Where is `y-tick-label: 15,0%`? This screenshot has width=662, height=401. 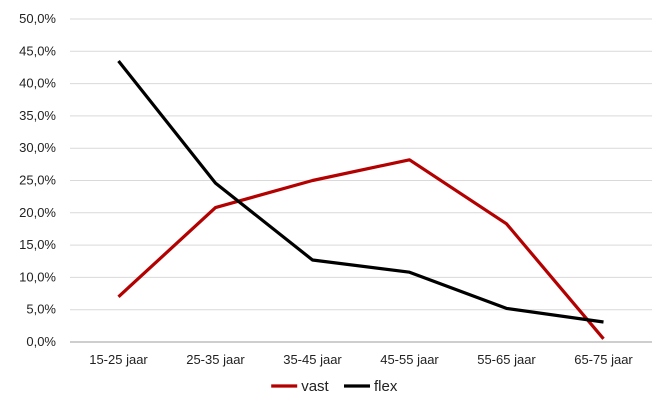
y-tick-label: 15,0% is located at coordinates (37, 244).